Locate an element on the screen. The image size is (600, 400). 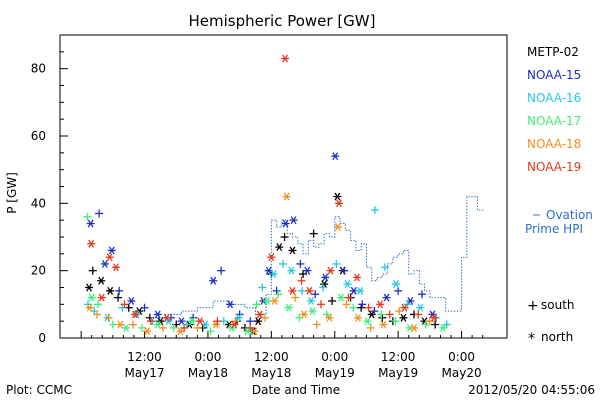
x-tick-label-time: 0:00 is located at coordinates (207, 357).